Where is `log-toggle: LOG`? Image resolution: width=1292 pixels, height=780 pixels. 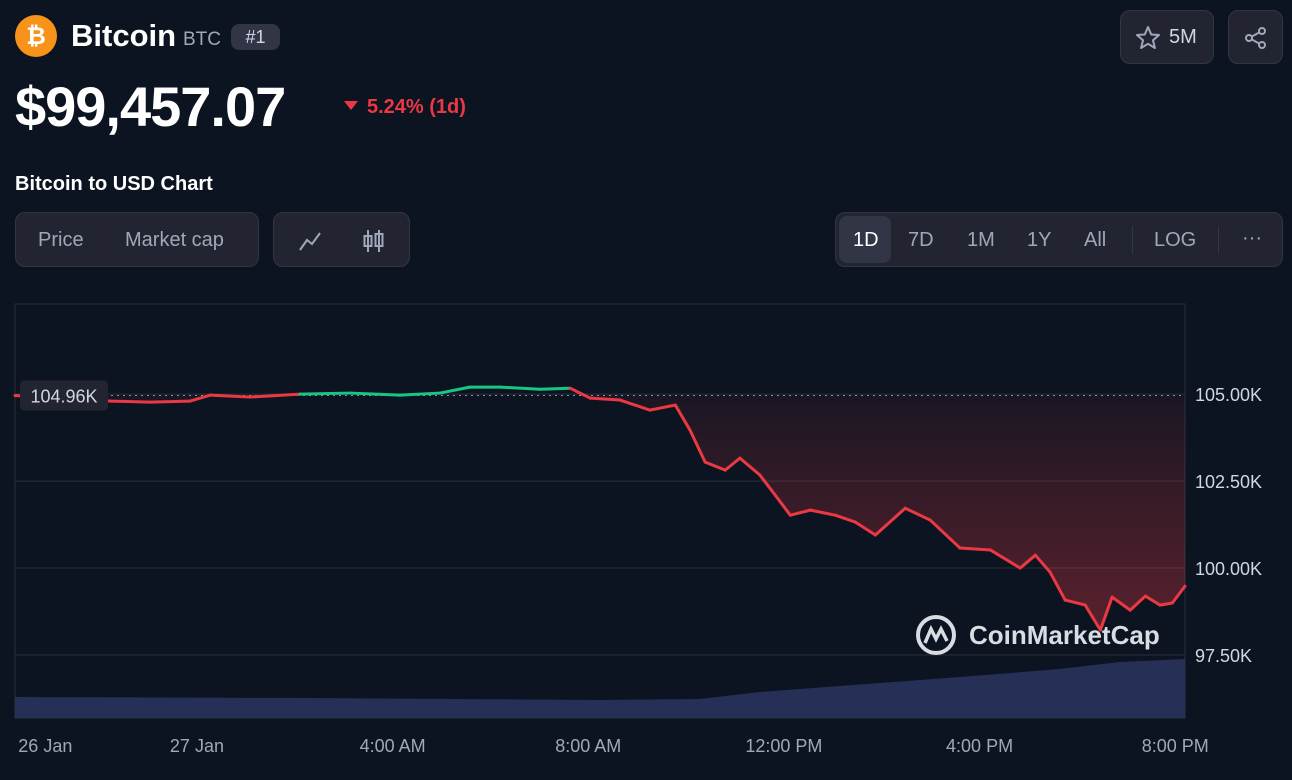
log-toggle: LOG is located at coordinates (1175, 240).